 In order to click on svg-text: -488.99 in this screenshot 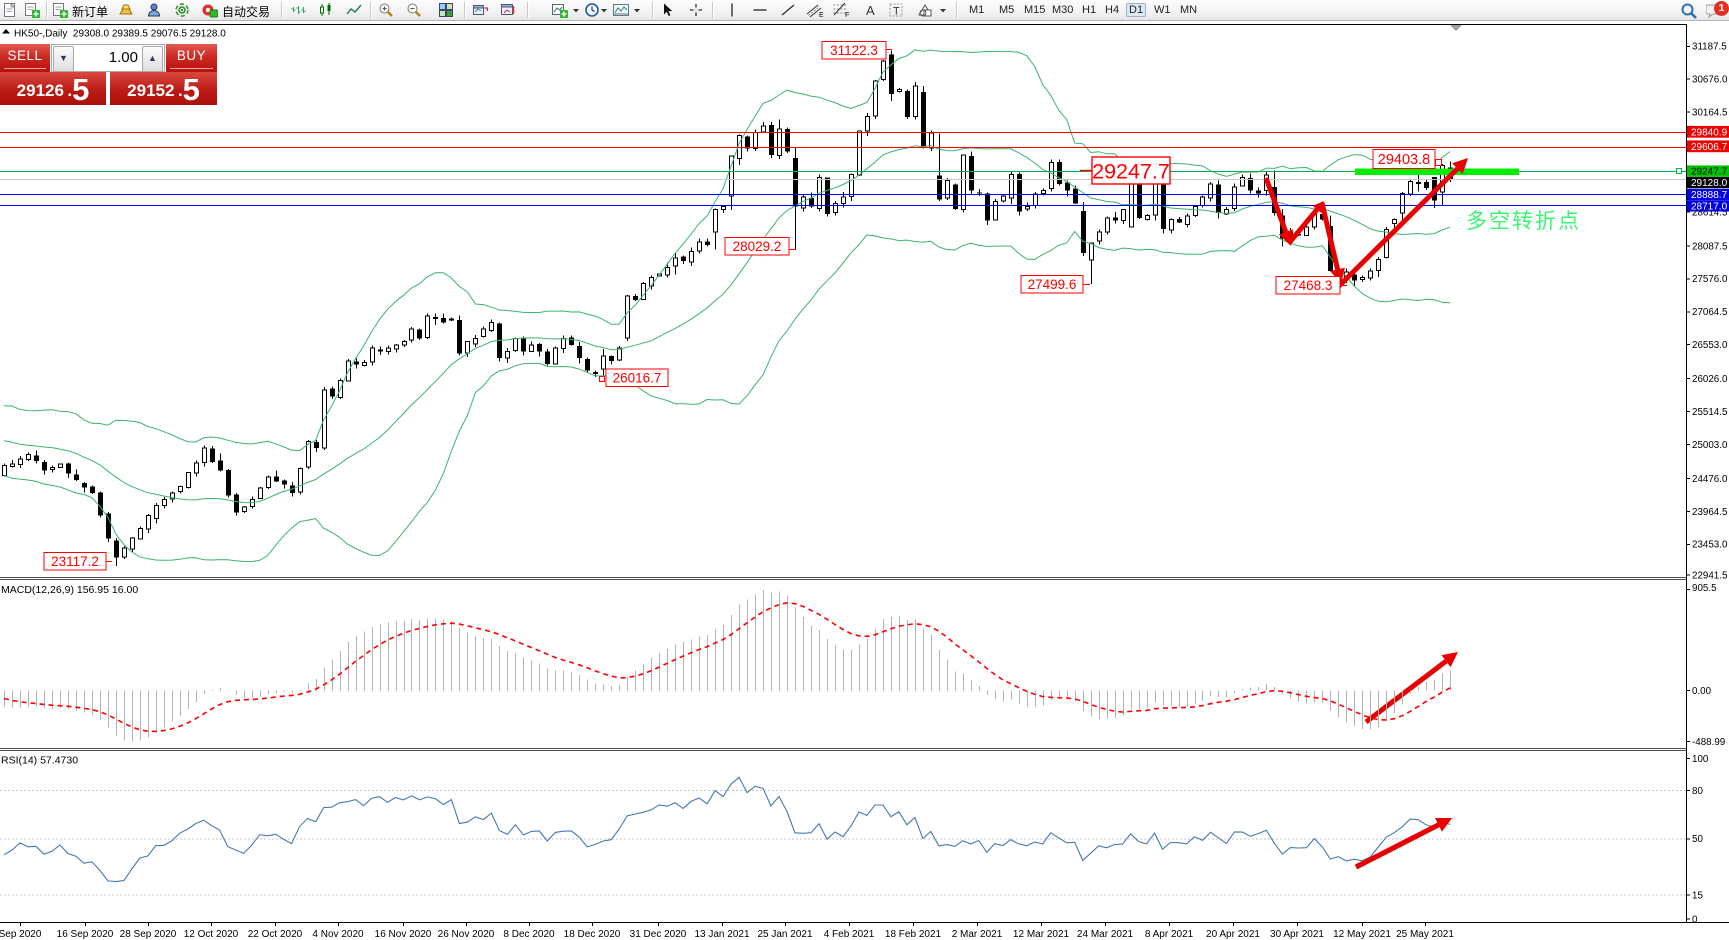, I will do `click(1708, 742)`.